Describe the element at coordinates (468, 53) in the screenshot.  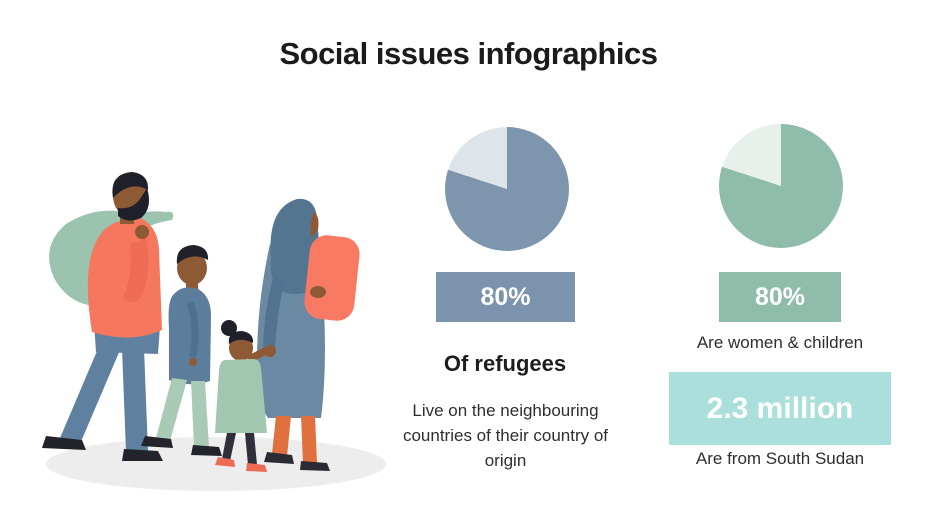
I see `page-title: Social issues infographics` at that location.